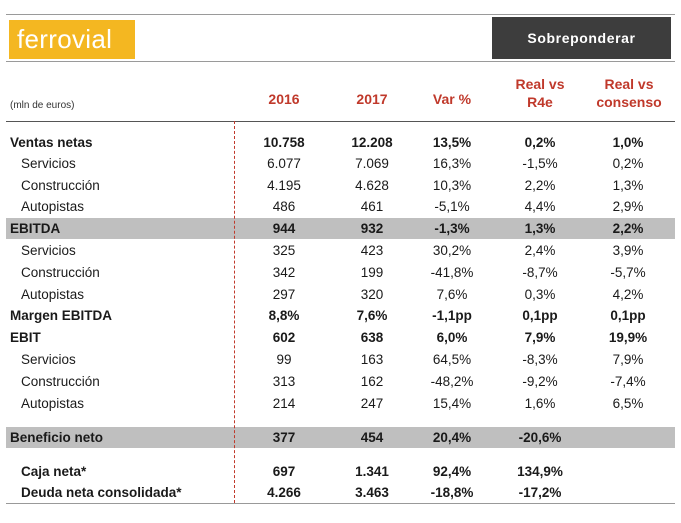 The height and width of the screenshot is (523, 681). What do you see at coordinates (629, 93) in the screenshot?
I see `column-header-real-vs-consenso: Real vs consenso` at bounding box center [629, 93].